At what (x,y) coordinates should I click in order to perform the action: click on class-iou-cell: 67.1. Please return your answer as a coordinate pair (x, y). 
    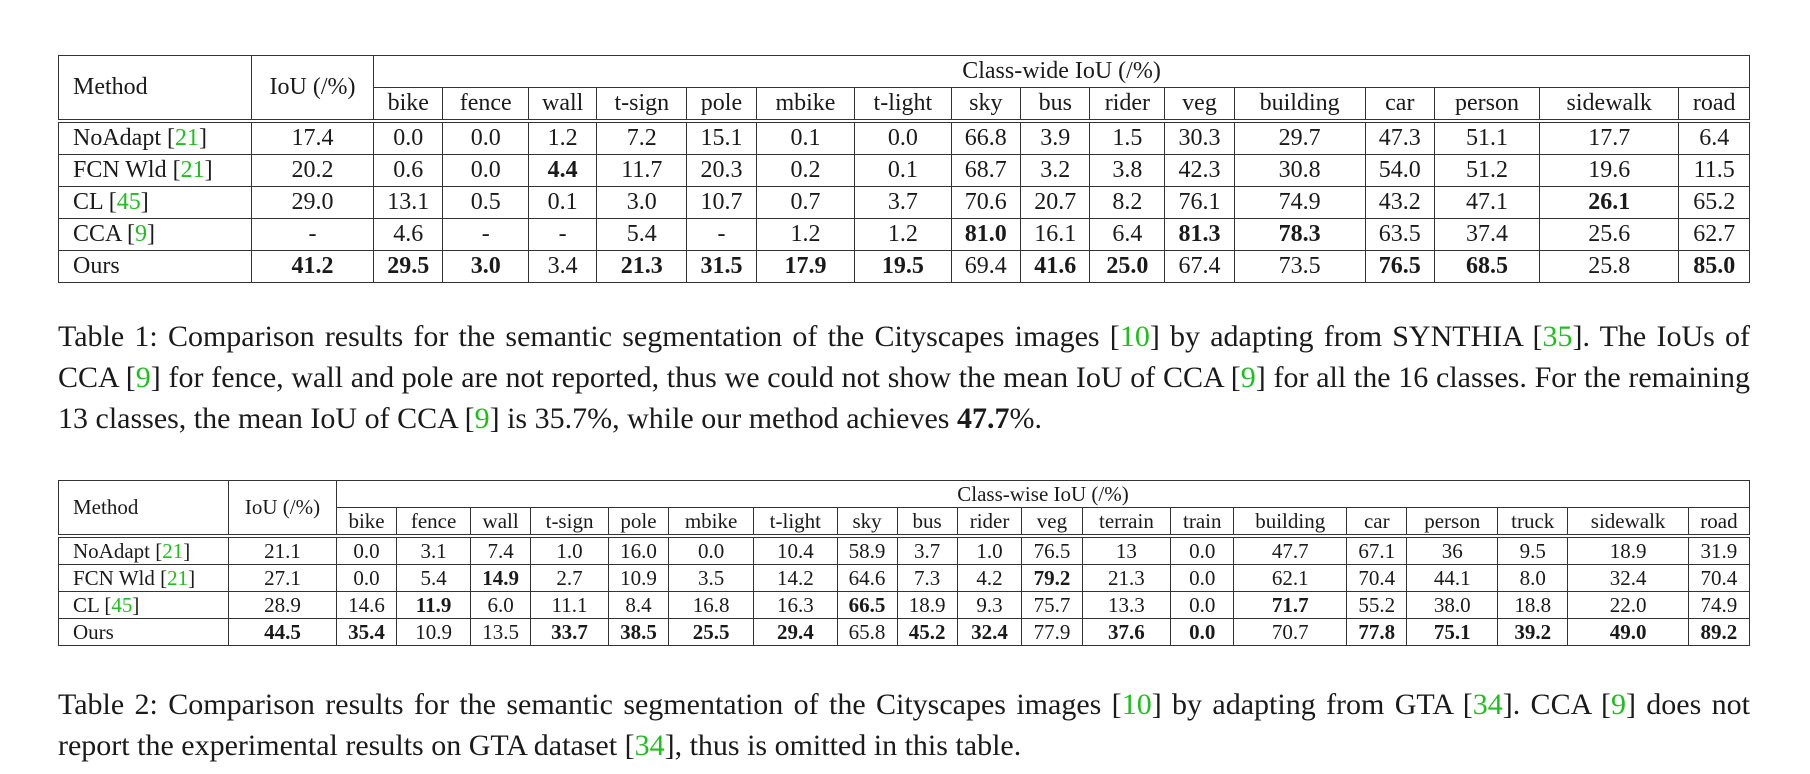
    Looking at the image, I should click on (1377, 549).